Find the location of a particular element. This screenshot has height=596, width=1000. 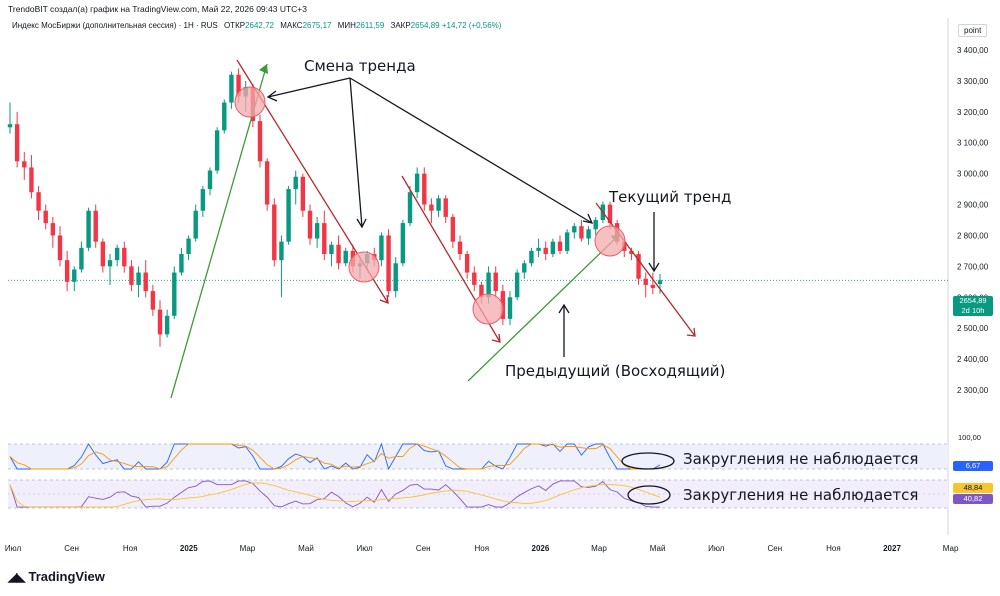

rsi-line is located at coordinates (334, 494).